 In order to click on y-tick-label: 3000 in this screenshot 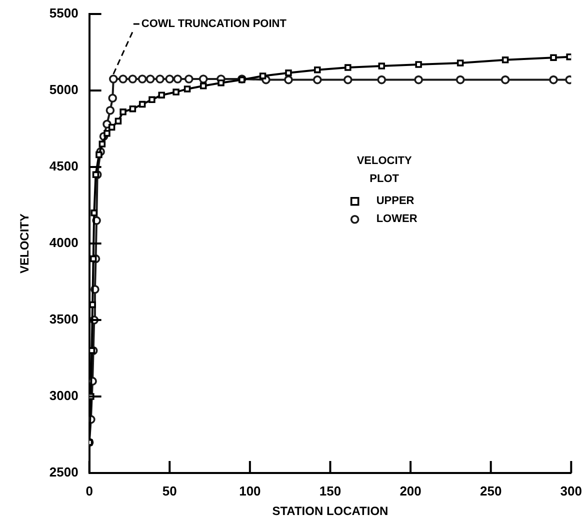, I will do `click(63, 396)`.